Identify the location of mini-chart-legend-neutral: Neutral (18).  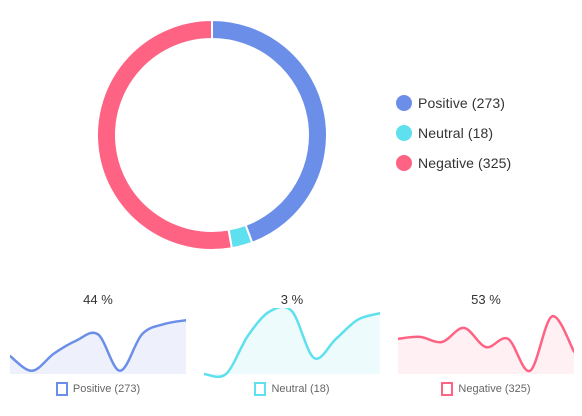
(292, 389).